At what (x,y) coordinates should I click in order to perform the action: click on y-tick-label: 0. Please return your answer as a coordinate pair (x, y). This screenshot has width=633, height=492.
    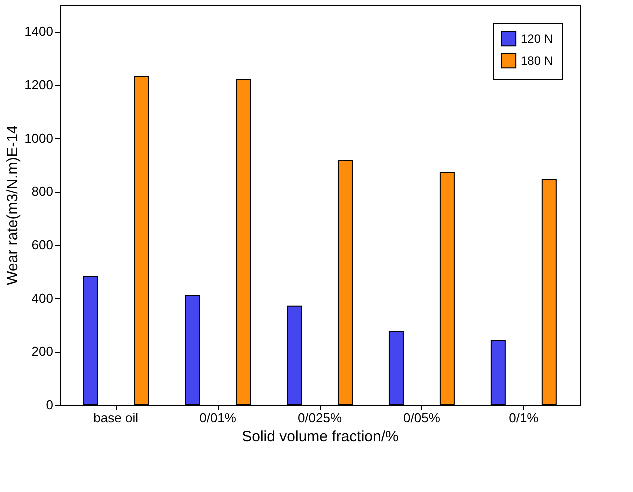
    Looking at the image, I should click on (50, 405).